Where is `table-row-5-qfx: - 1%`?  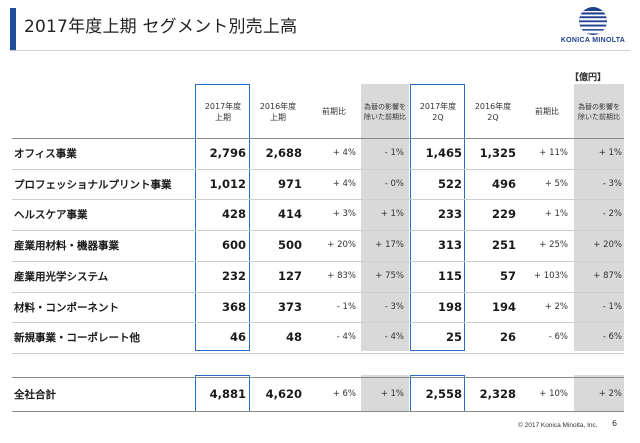 table-row-5-qfx: - 1% is located at coordinates (612, 306).